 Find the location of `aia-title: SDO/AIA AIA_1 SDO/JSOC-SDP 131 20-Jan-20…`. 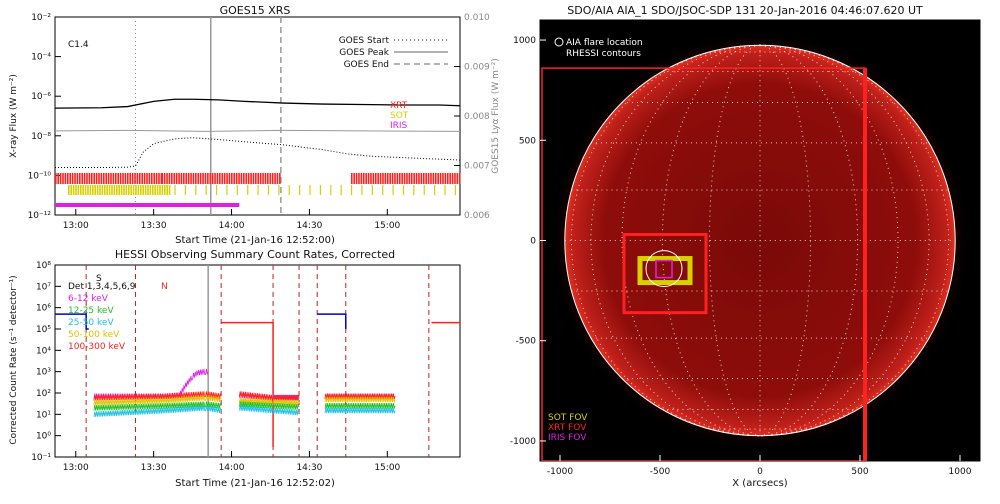

aia-title: SDO/AIA AIA_1 SDO/JSOC-SDP 131 20-Jan-20… is located at coordinates (745, 10).